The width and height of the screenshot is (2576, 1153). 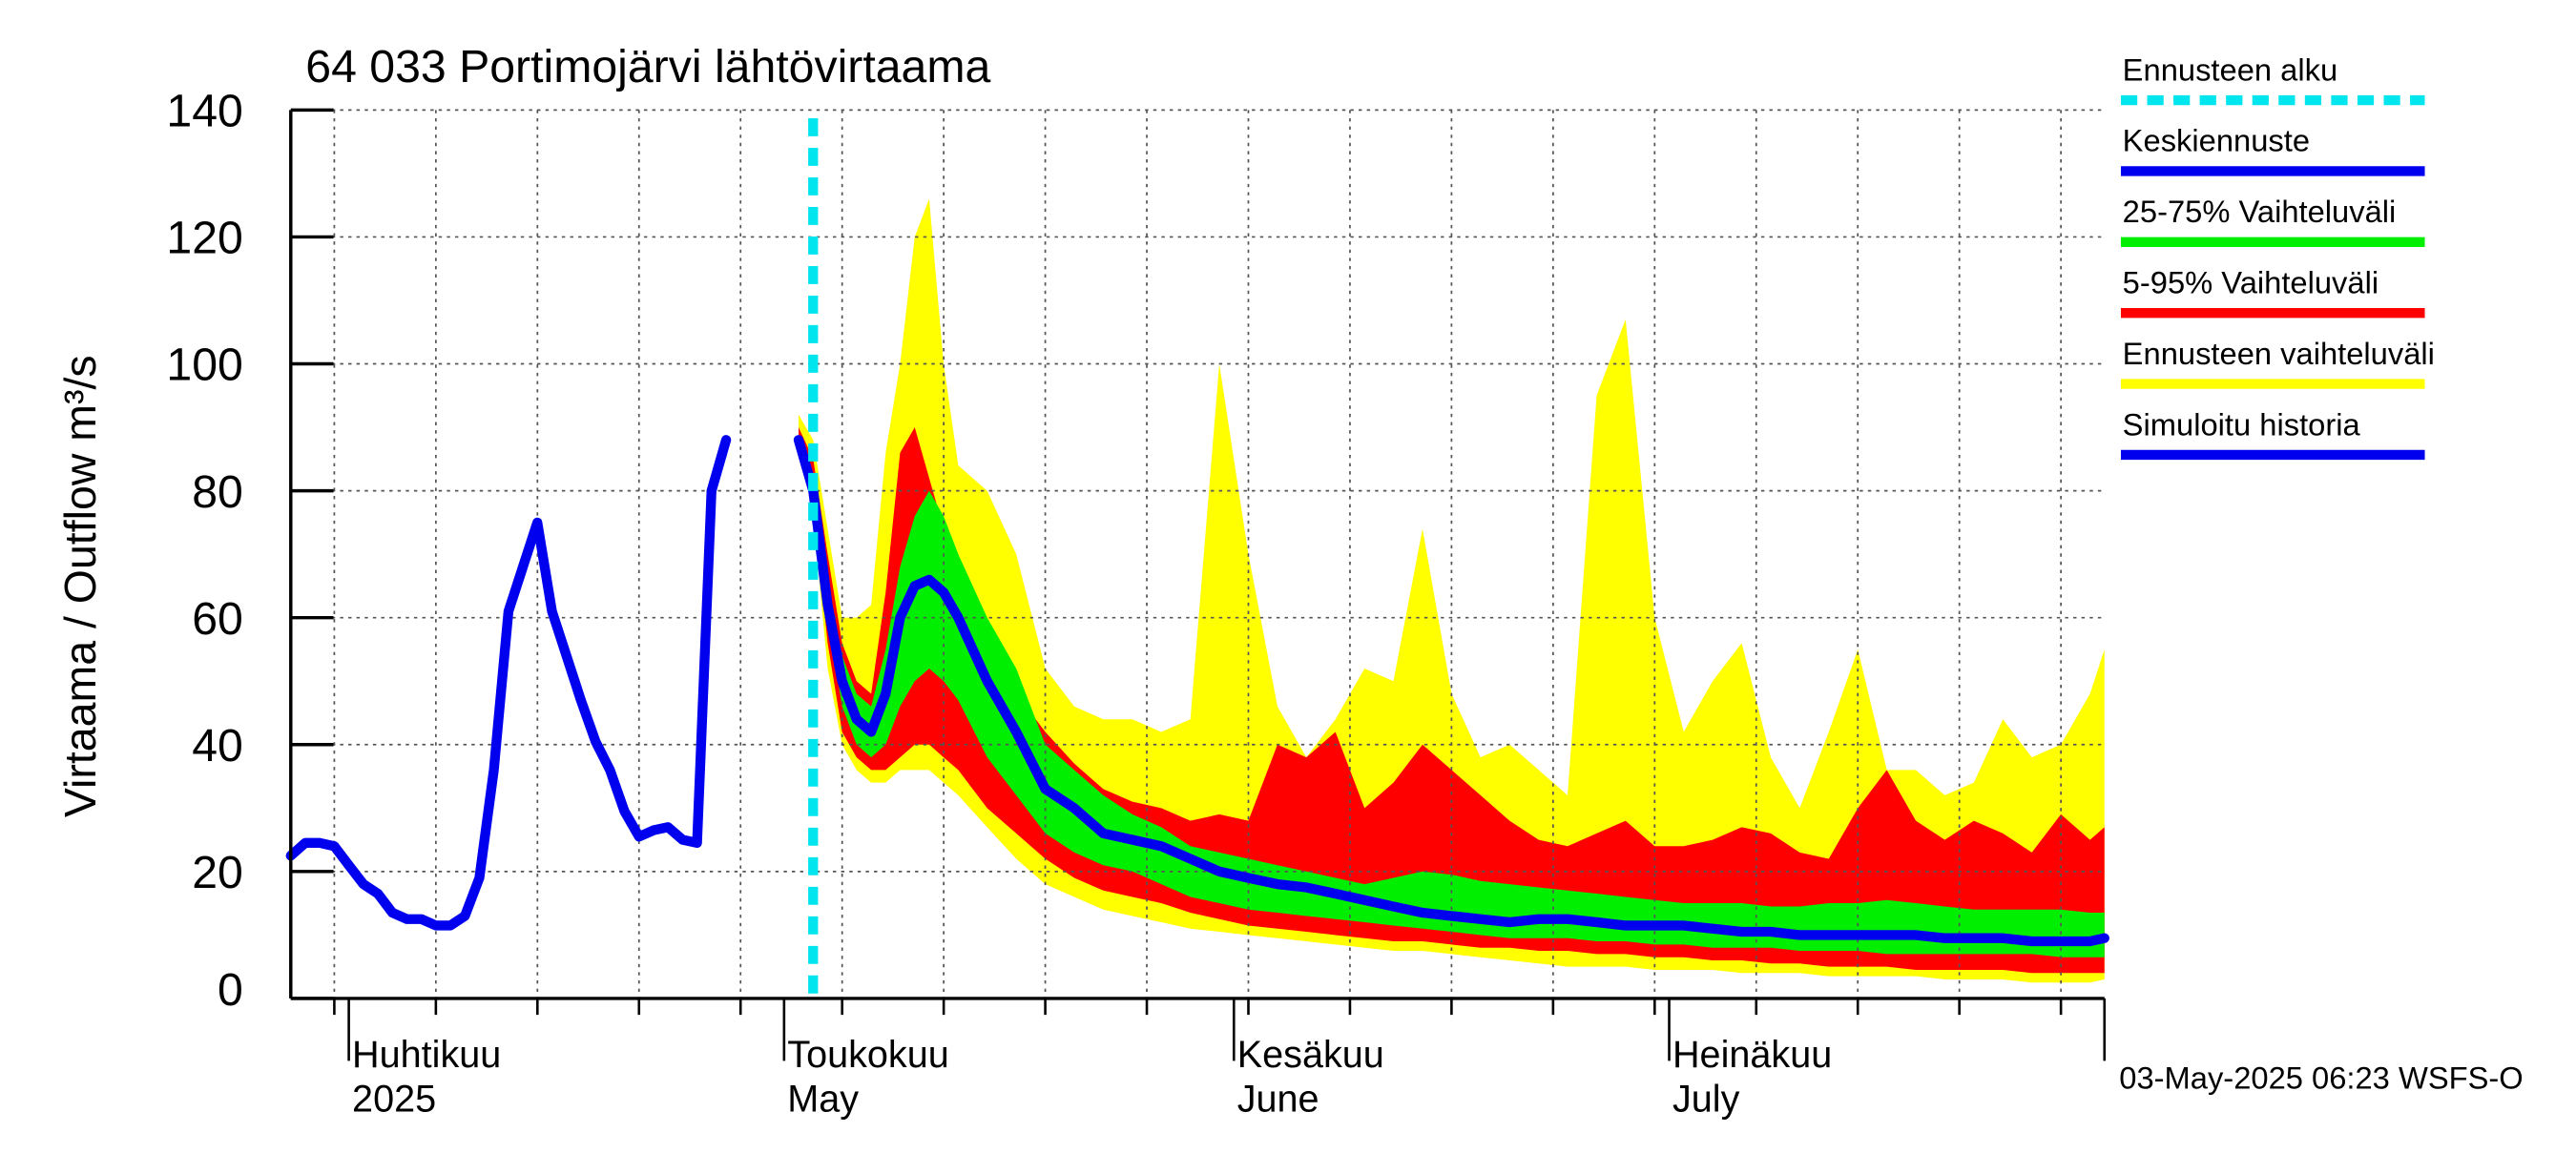 I want to click on y-tick-label: 120, so click(x=204, y=238).